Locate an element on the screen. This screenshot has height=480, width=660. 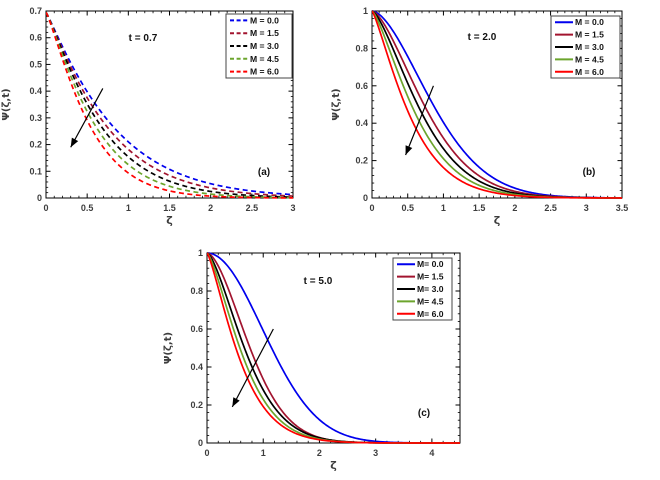
time-annotation: t = 5.0 is located at coordinates (318, 281).